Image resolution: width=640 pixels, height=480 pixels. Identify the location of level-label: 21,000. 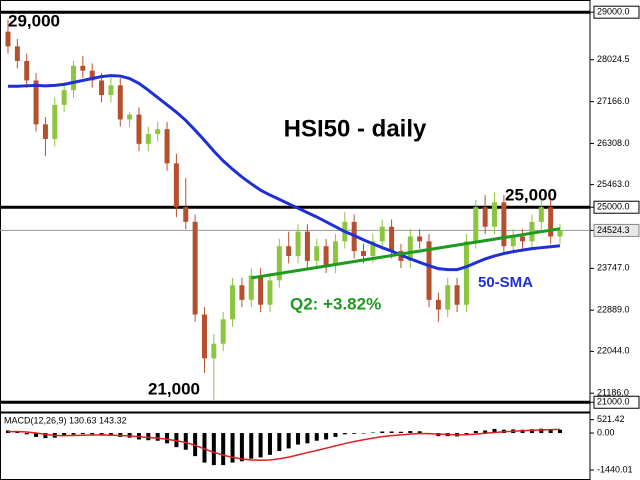
(174, 388).